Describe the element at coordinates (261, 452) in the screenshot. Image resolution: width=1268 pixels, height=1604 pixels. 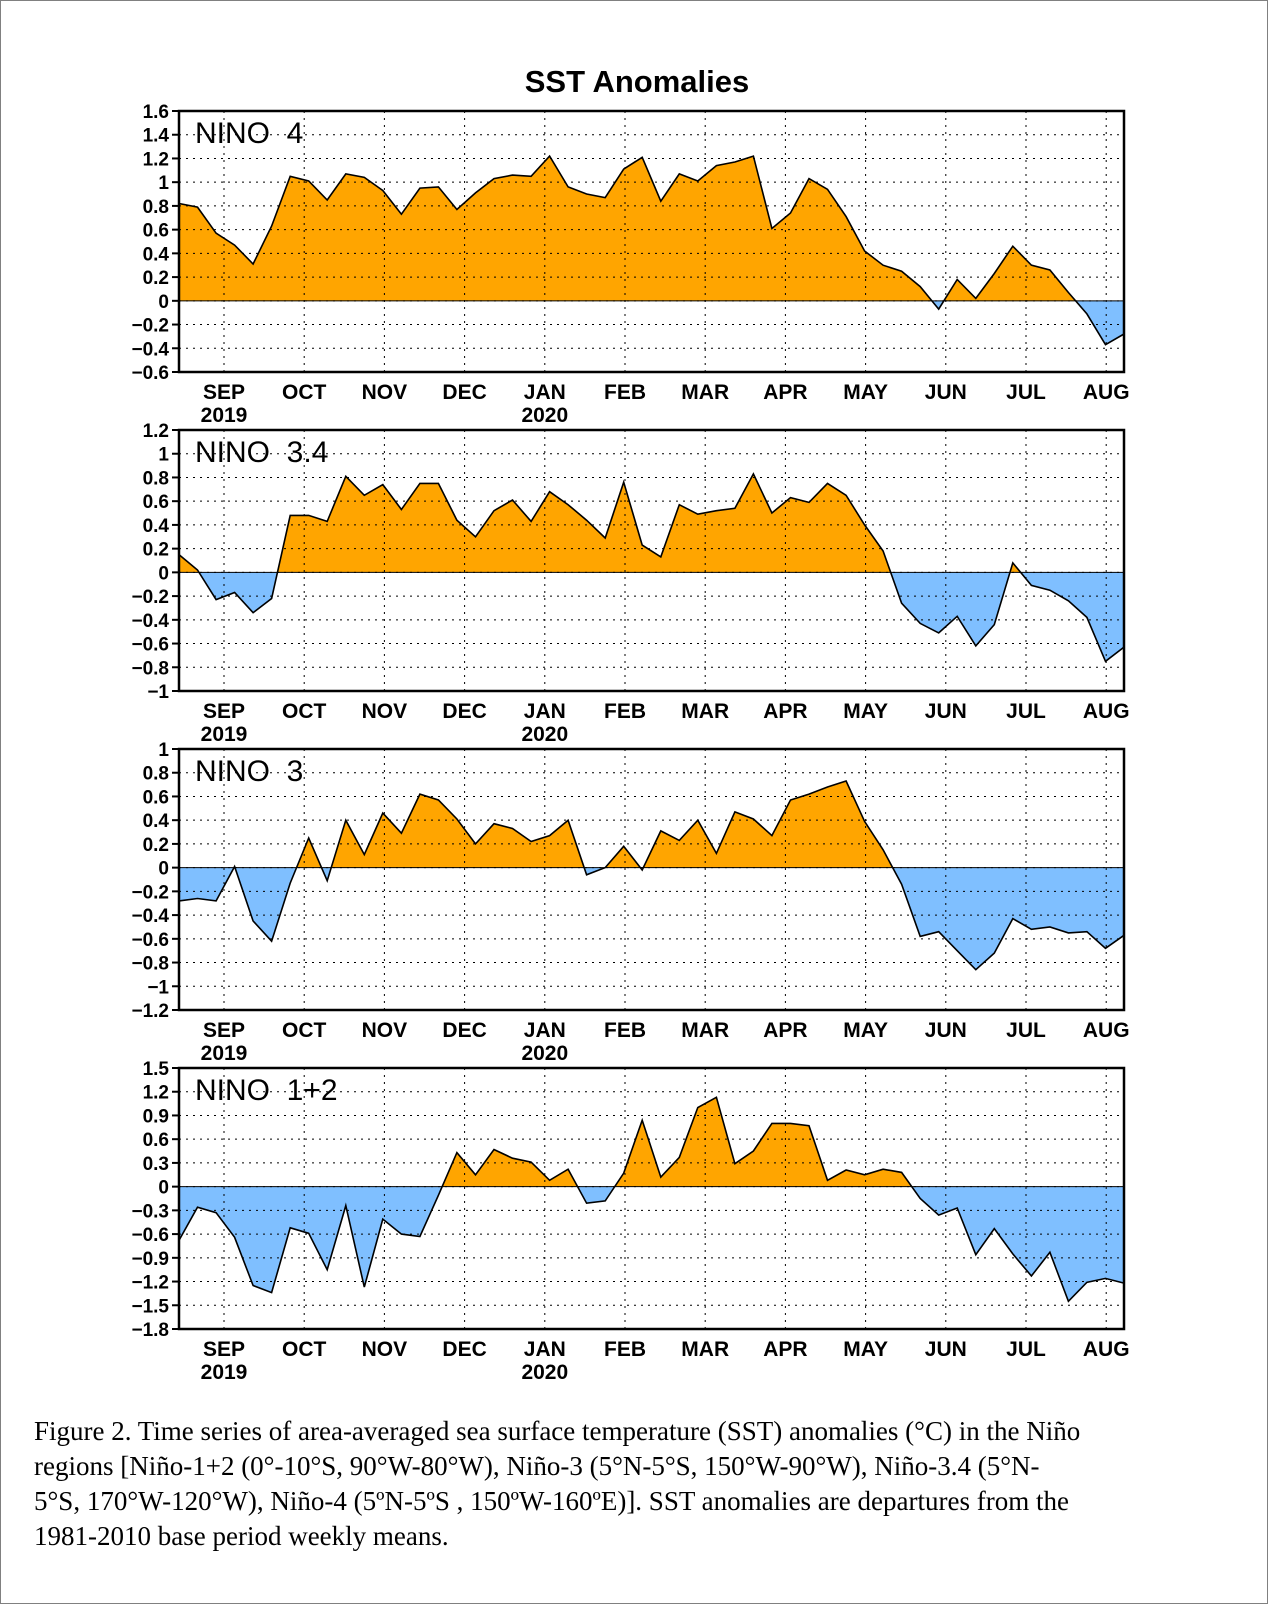
I see `panel-label: NINO 3.4` at that location.